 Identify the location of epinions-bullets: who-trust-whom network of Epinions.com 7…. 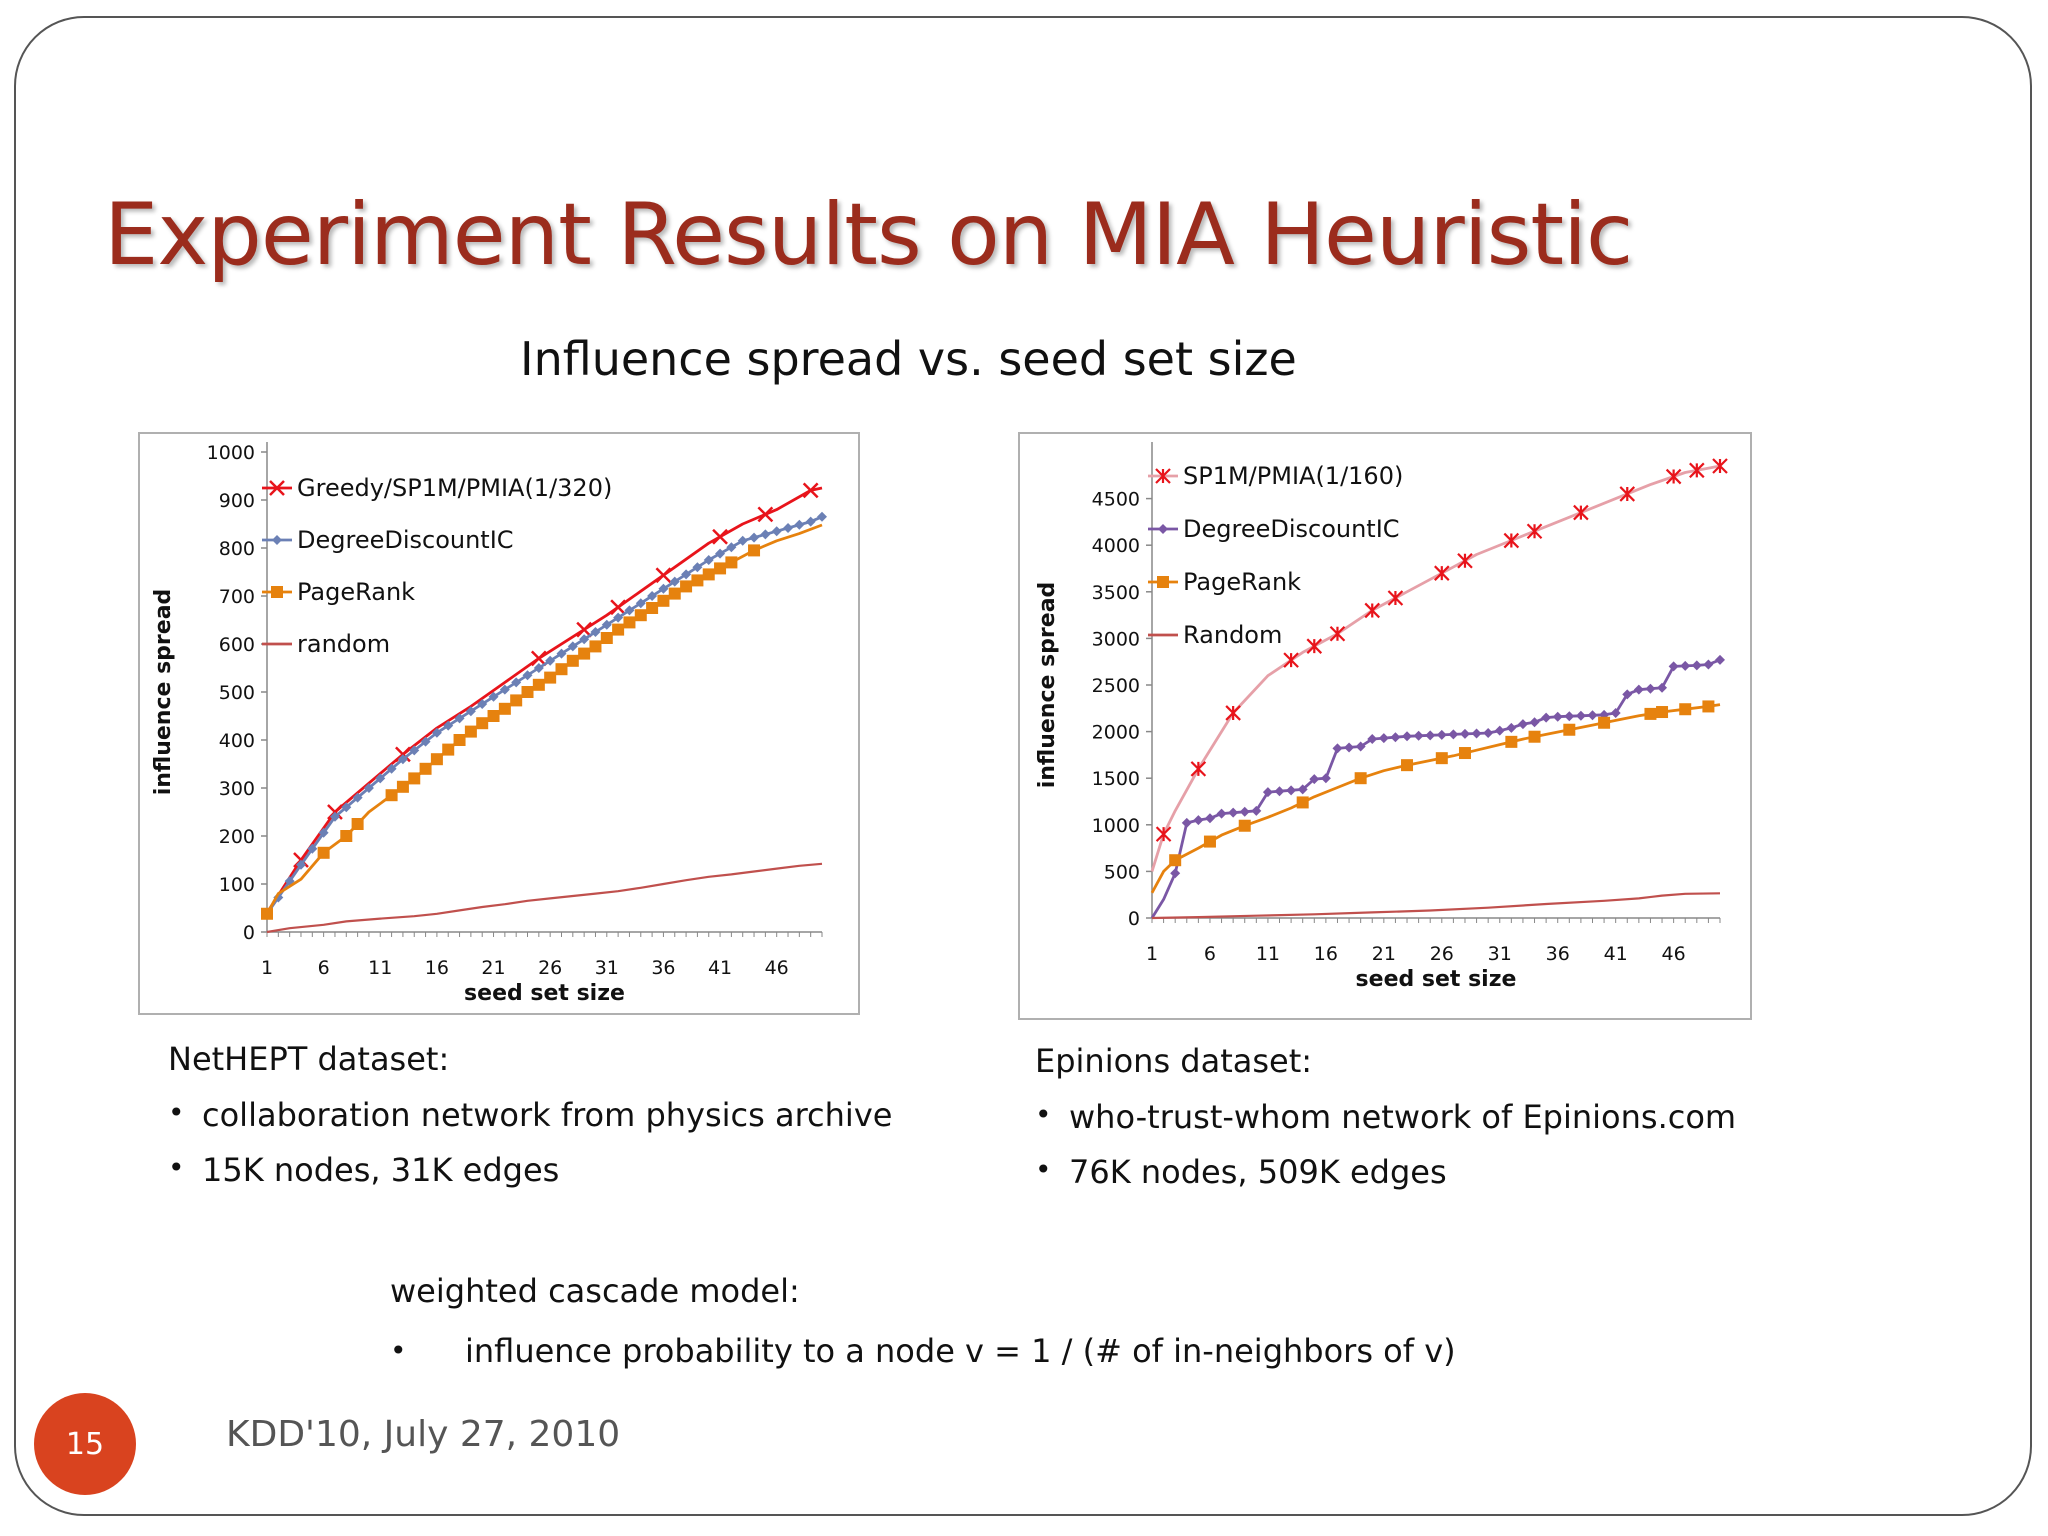
(1385, 1153).